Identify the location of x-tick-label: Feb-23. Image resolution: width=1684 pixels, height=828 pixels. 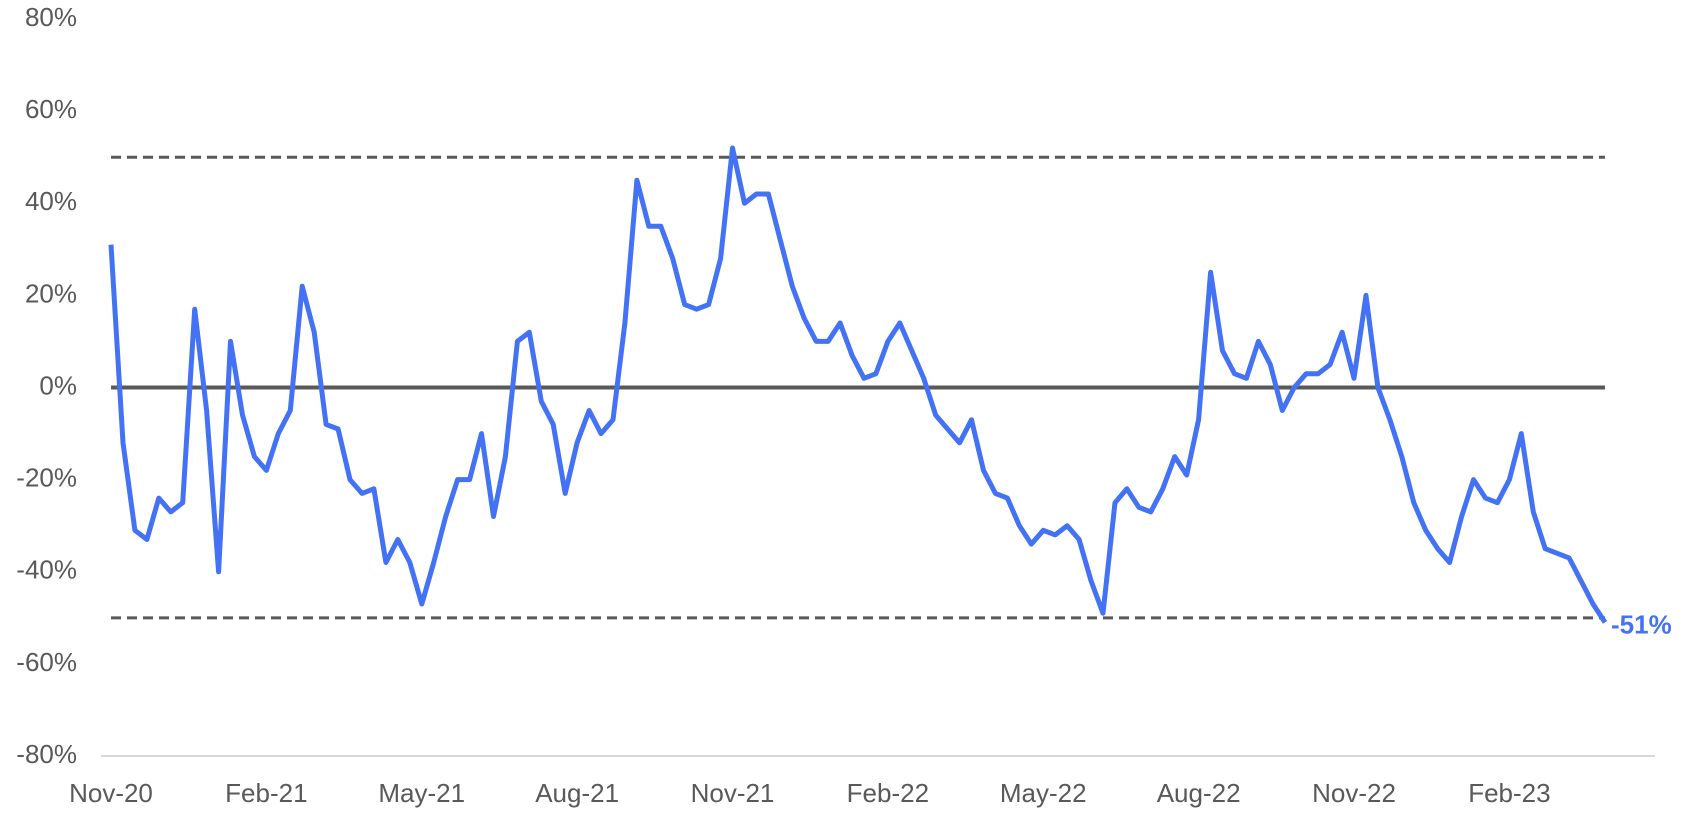
(1509, 793).